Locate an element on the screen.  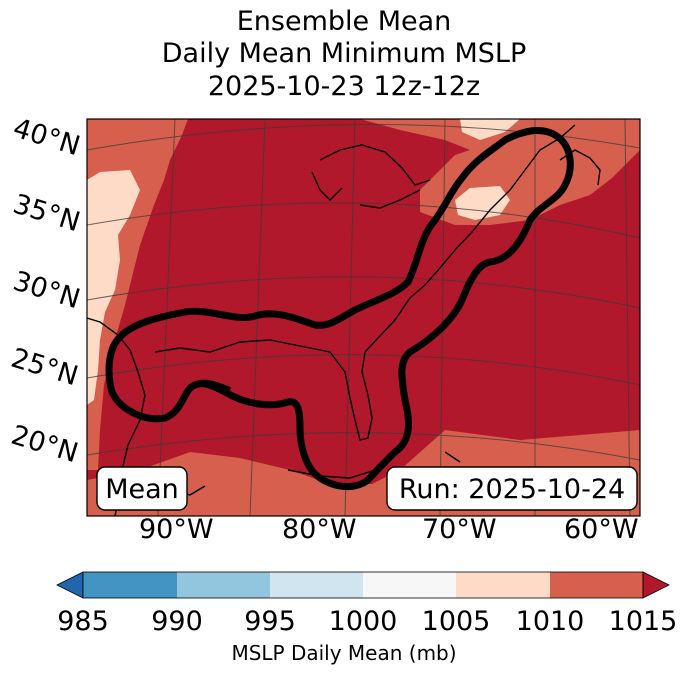
mean-label-text: Mean is located at coordinates (142, 489).